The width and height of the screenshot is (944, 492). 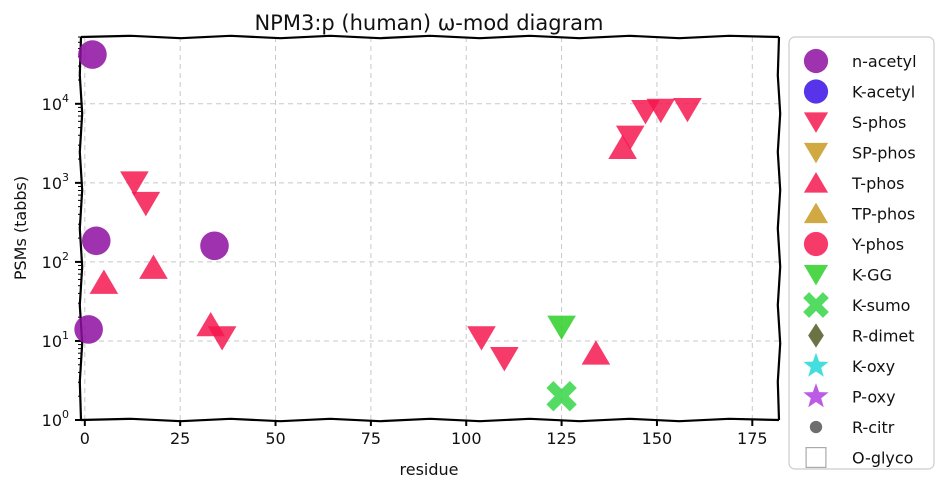 I want to click on legend-marker-R-citr, so click(x=816, y=427).